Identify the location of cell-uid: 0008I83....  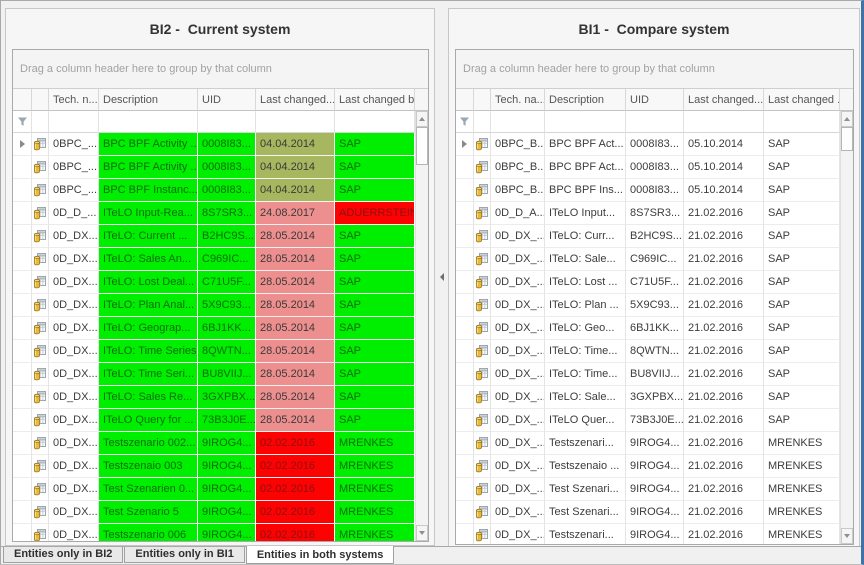
(655, 167).